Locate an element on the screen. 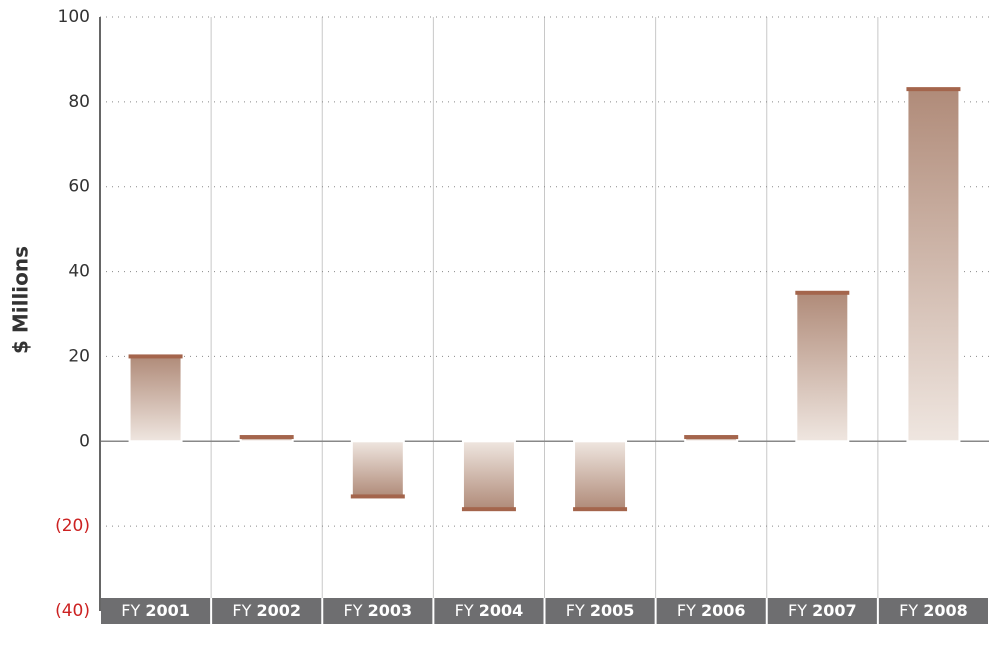 This screenshot has width=989, height=645. x-tick-label: FY 2005 is located at coordinates (600, 610).